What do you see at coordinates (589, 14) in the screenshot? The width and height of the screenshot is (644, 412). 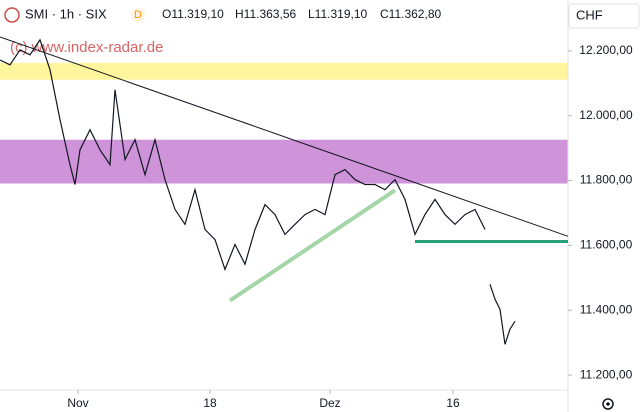 I see `currency: CHF` at bounding box center [589, 14].